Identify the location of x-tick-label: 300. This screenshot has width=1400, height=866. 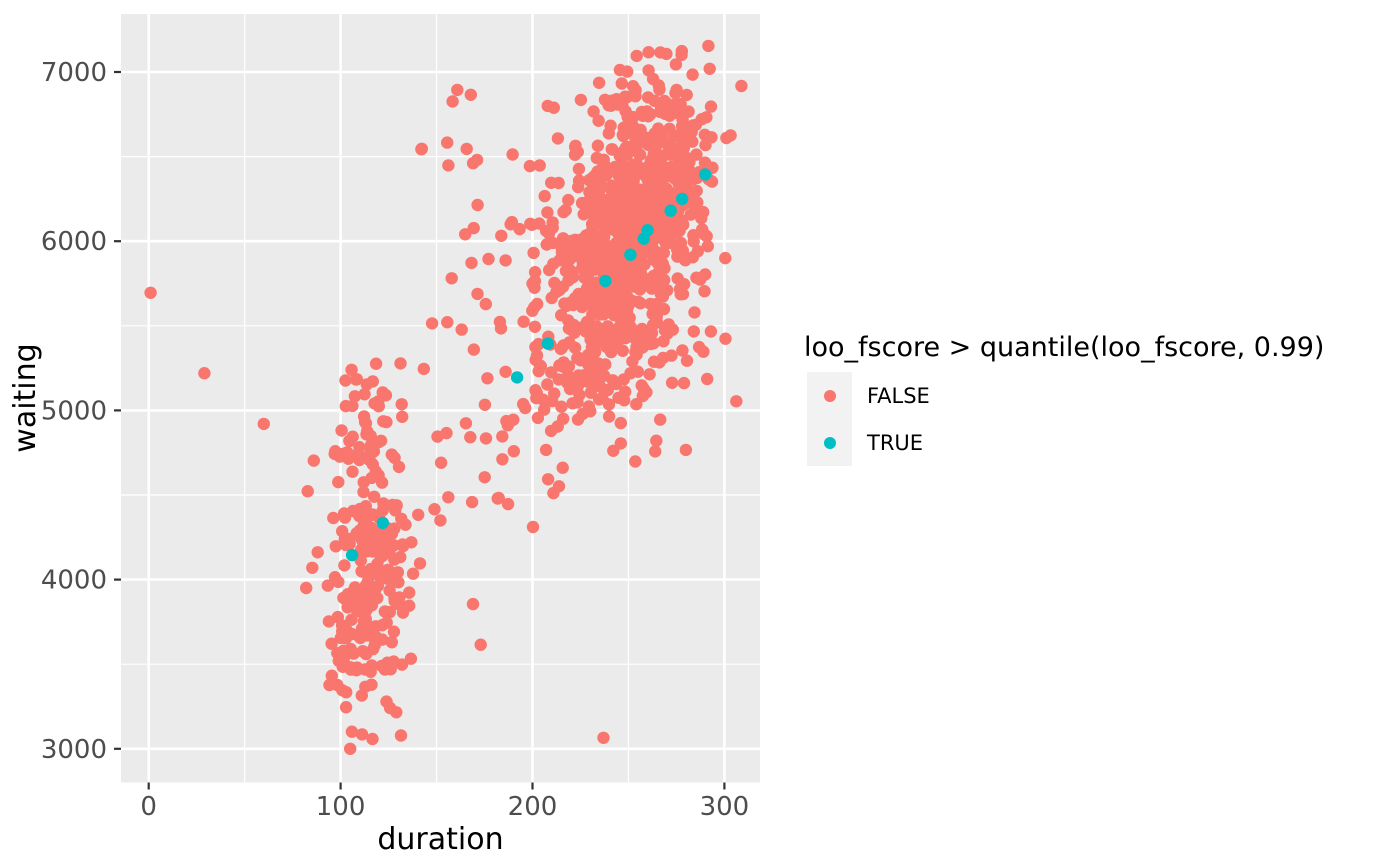
(725, 807).